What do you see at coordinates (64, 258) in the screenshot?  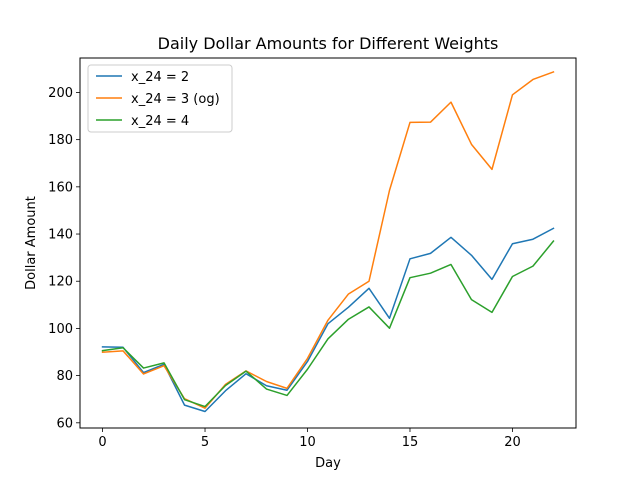 I see `y-axis: 60 80 100 120 140 160 180 200` at bounding box center [64, 258].